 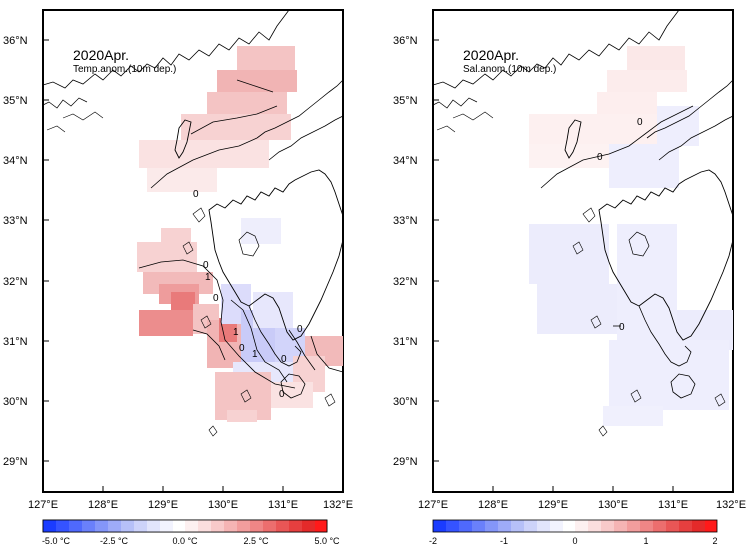 What do you see at coordinates (15, 251) in the screenshot?
I see `temperature-lat-labels: 36°N 35°N 34°N 33°N 32°N 31°N 30°N 29°N` at bounding box center [15, 251].